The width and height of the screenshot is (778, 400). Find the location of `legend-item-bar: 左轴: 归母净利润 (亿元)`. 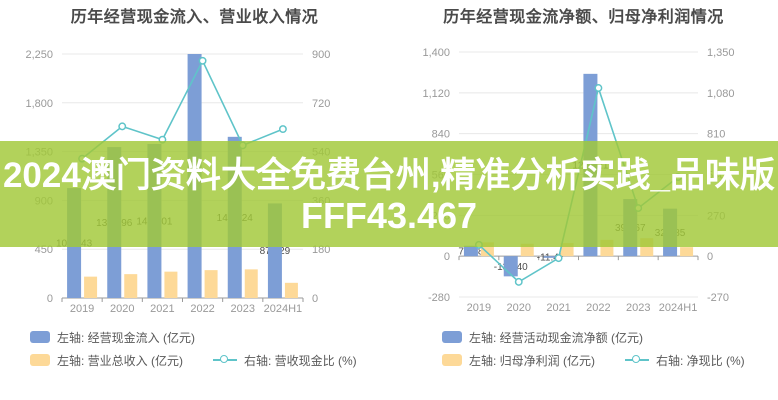

legend-item-bar: 左轴: 归母净利润 (亿元) is located at coordinates (518, 360).